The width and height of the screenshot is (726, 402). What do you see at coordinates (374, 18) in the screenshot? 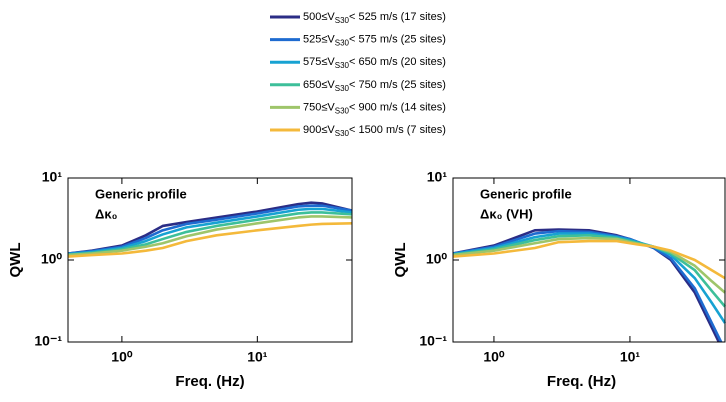
I see `legend-label: 500≤VS30< 525 m/s (17 sites)` at bounding box center [374, 18].